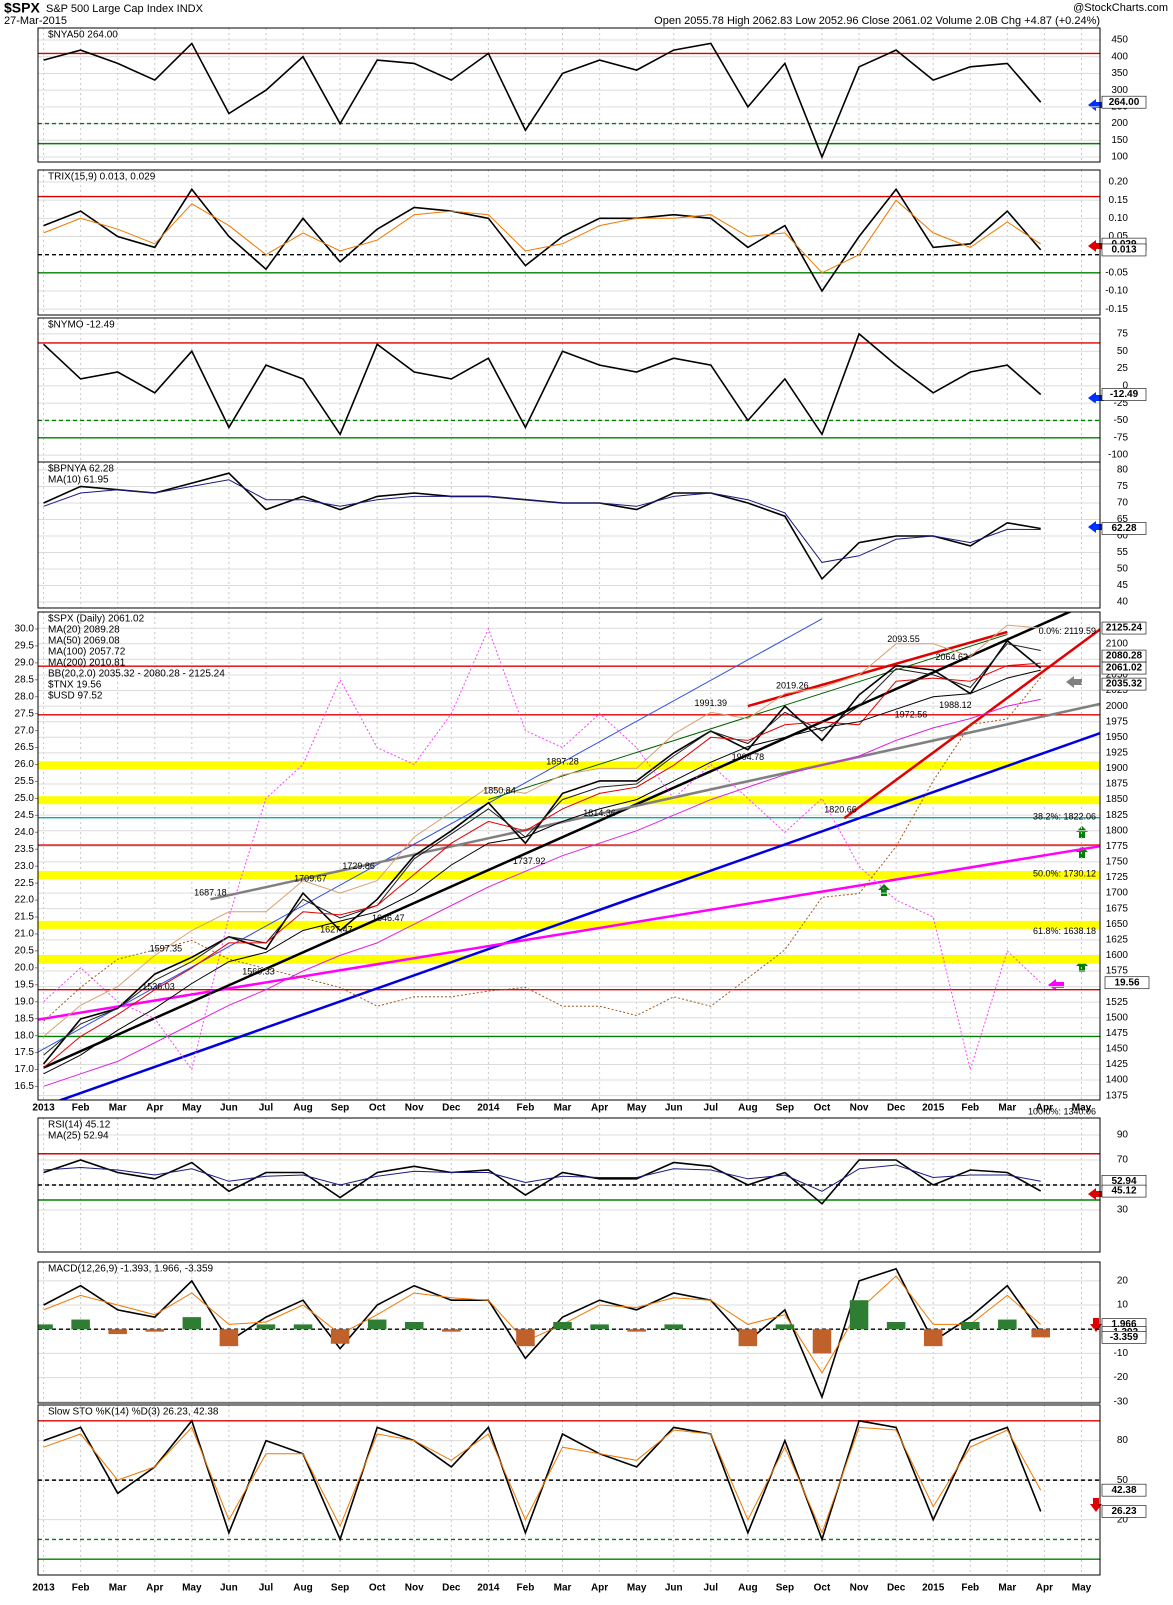 The height and width of the screenshot is (1605, 1173). I want to click on y2-tick-label: 24.0, so click(25, 832).